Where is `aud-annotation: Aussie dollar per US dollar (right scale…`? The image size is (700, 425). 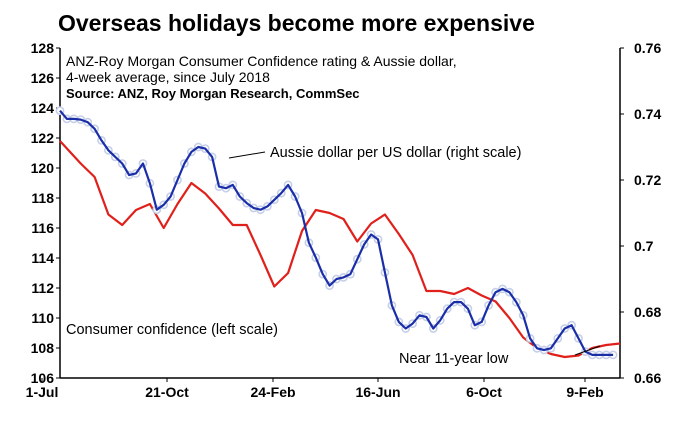 aud-annotation: Aussie dollar per US dollar (right scale… is located at coordinates (395, 153).